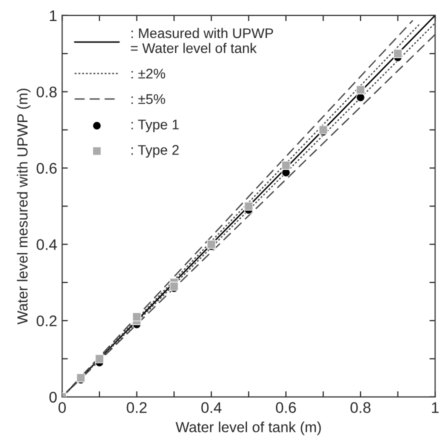 This screenshot has height=441, width=444. What do you see at coordinates (46, 168) in the screenshot?
I see `y-tick-label: 0.6` at bounding box center [46, 168].